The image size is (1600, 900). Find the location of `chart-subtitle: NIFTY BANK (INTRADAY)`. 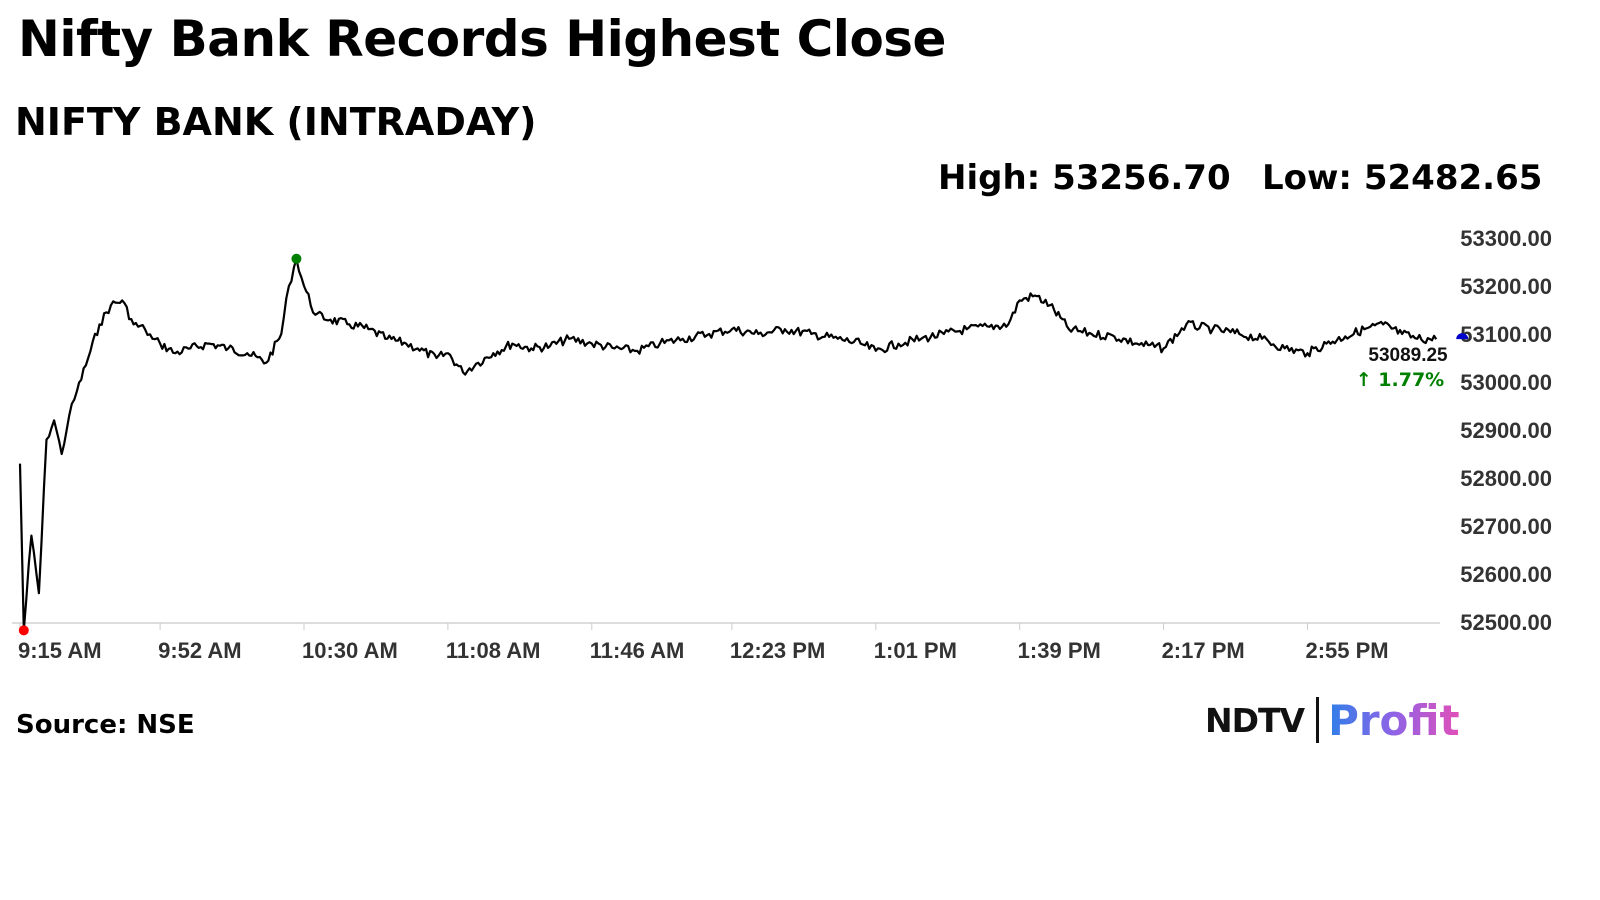

chart-subtitle: NIFTY BANK (INTRADAY) is located at coordinates (276, 122).